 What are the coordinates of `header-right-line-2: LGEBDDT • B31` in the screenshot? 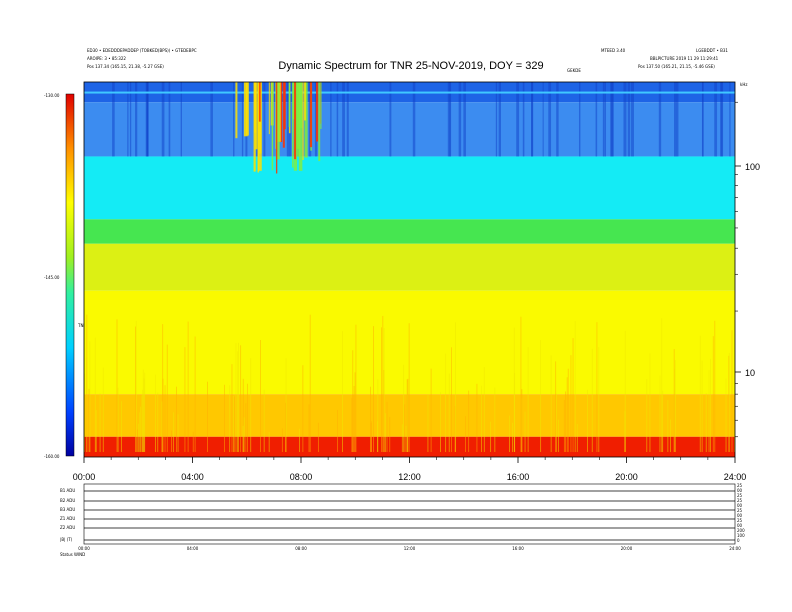 It's located at (712, 50).